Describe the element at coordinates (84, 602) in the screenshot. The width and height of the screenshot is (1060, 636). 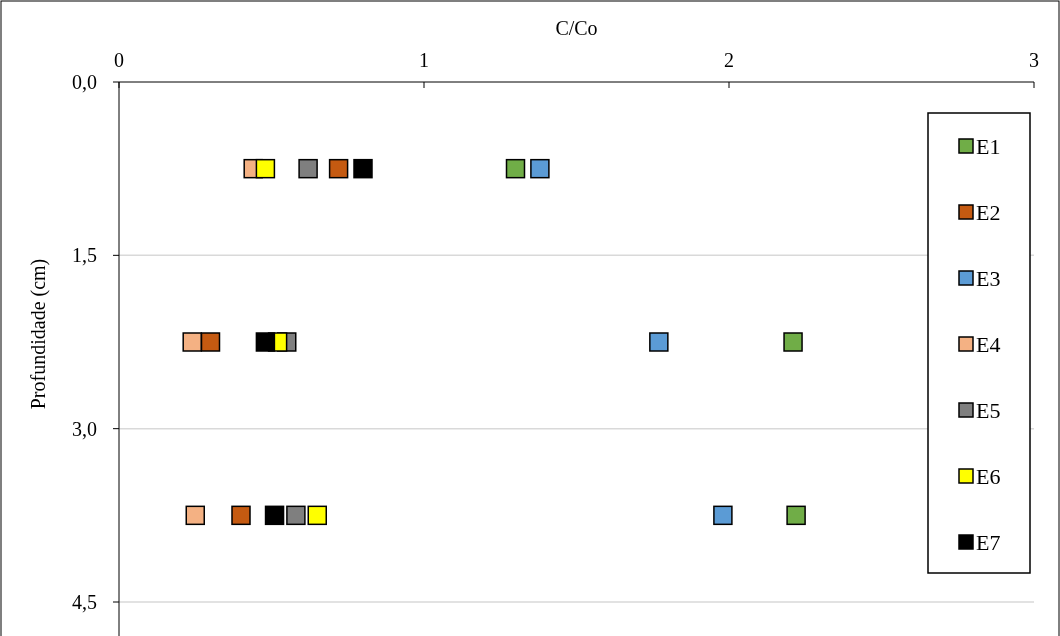
I see `y-tick-label: 4,5` at that location.